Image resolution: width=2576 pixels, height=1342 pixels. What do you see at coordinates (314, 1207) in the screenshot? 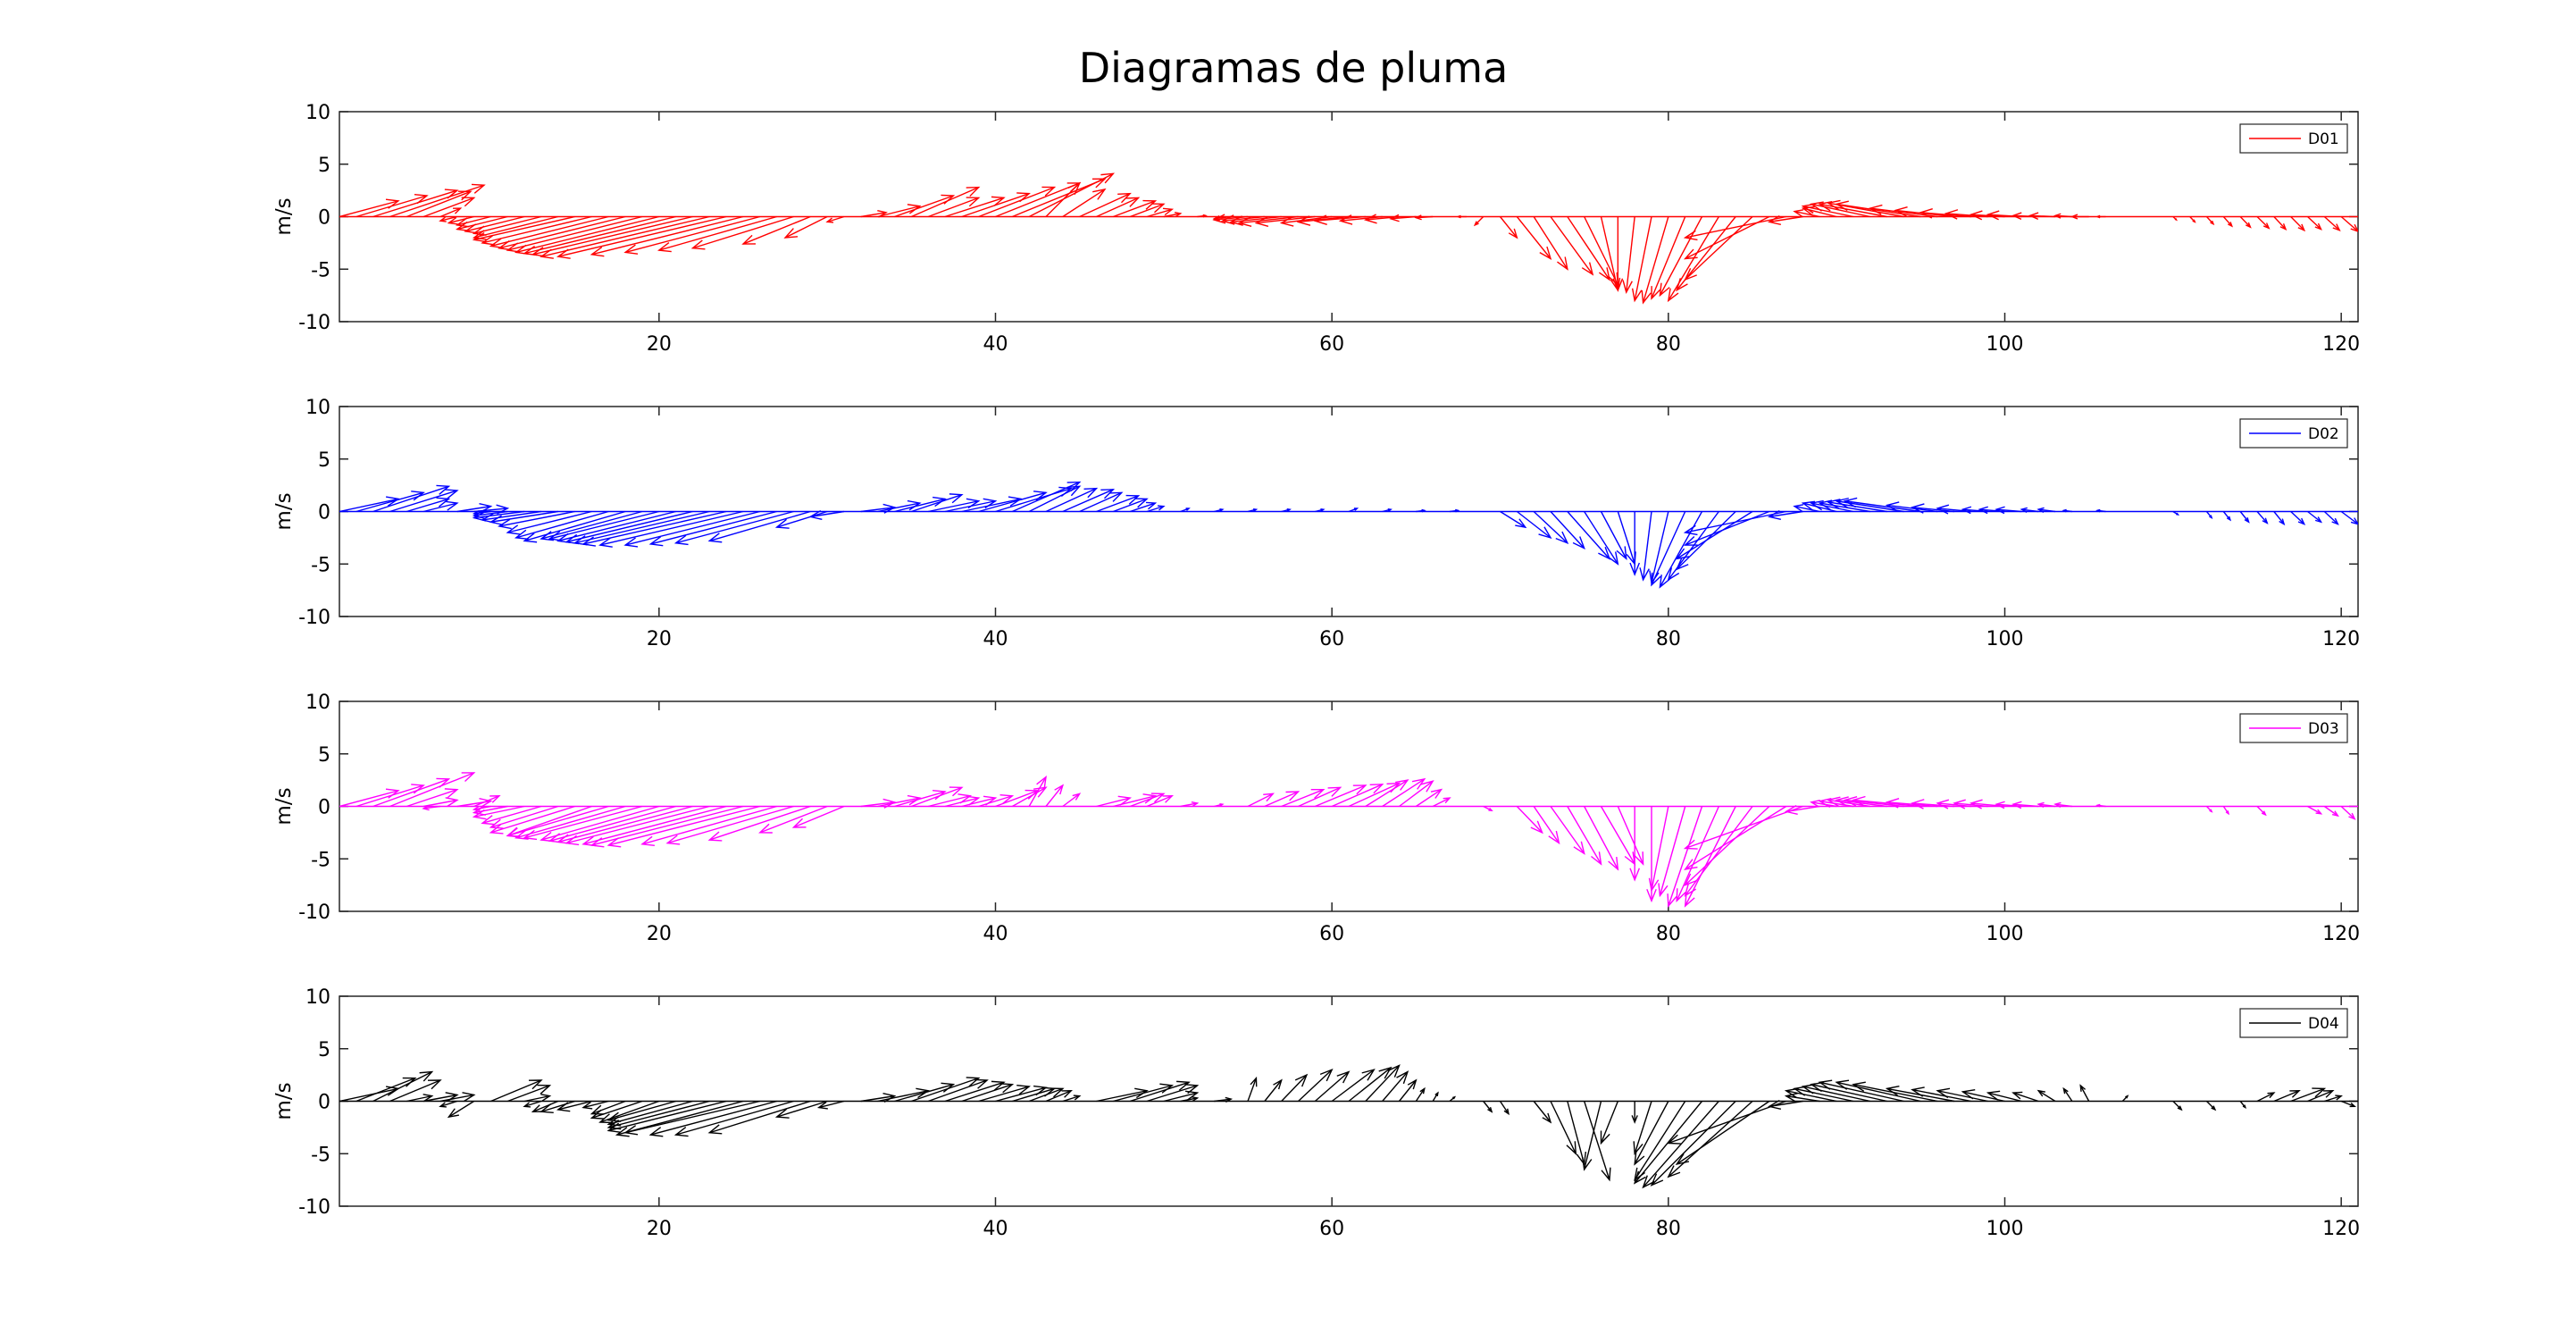
I see `y-tick-label: -10` at bounding box center [314, 1207].